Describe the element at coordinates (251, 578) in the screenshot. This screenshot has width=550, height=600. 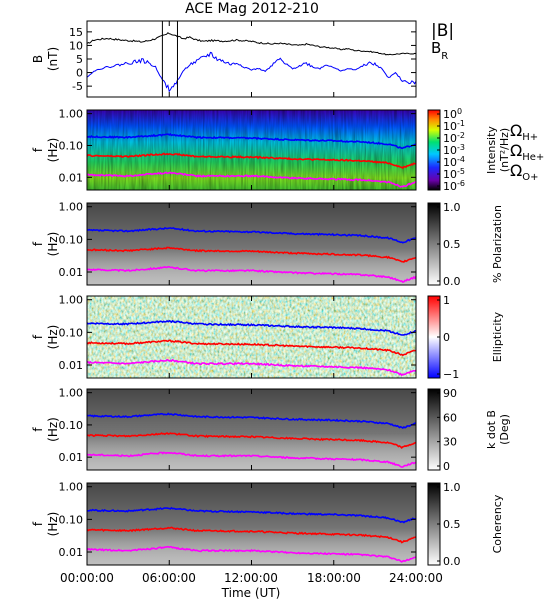
I see `x-tick-label: 12:00:00` at that location.